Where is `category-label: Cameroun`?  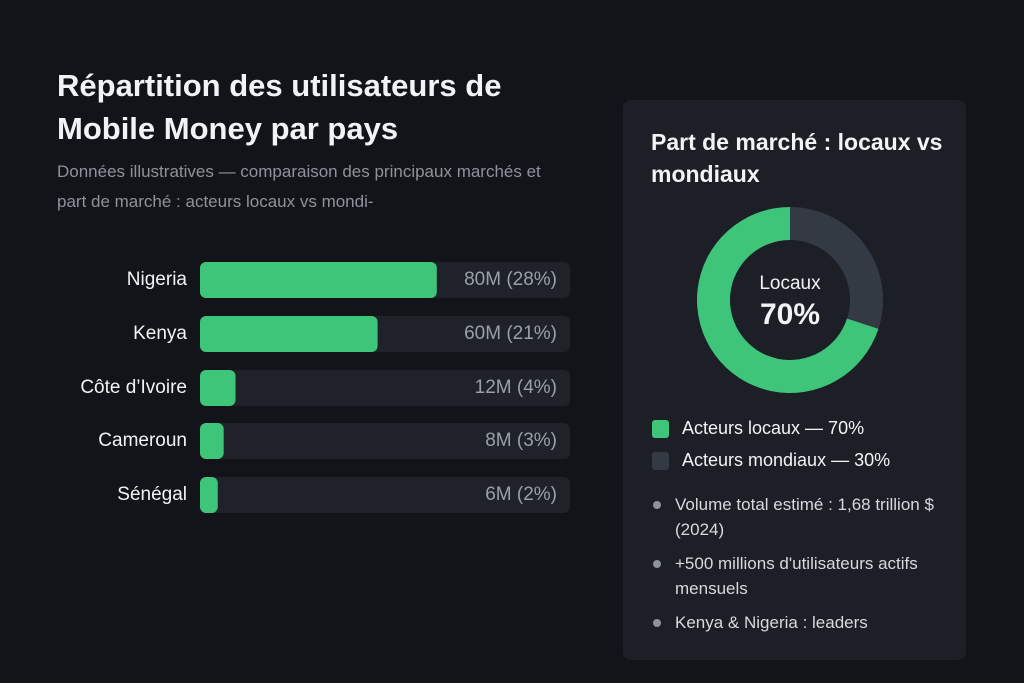 category-label: Cameroun is located at coordinates (142, 440).